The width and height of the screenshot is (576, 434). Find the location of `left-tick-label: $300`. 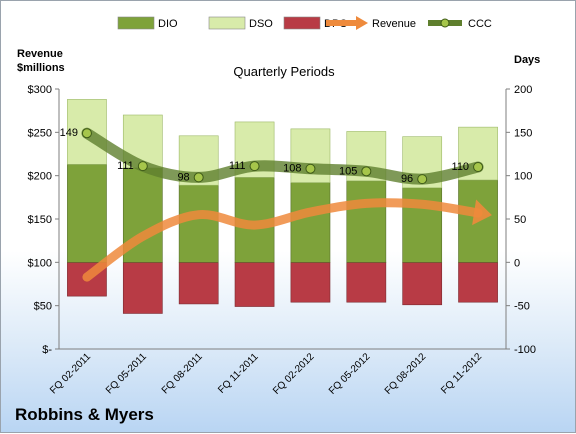

left-tick-label: $300 is located at coordinates (40, 90).